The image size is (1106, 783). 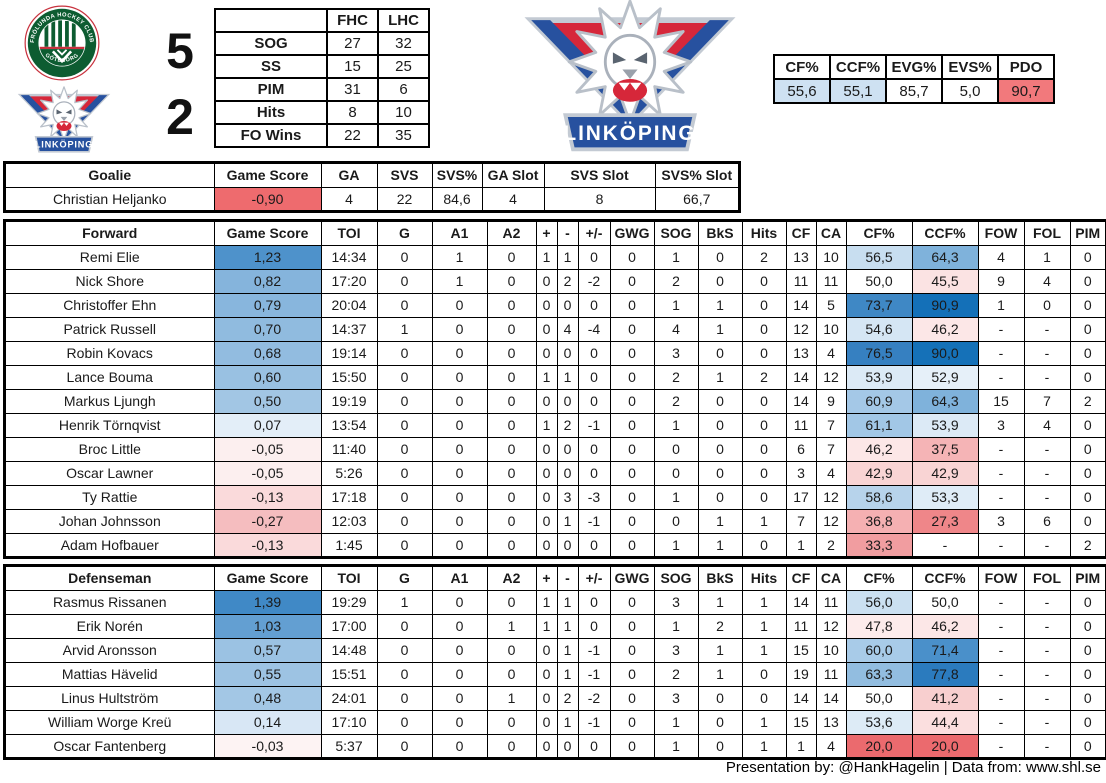 I want to click on skater-header-cell: +, so click(x=546, y=578).